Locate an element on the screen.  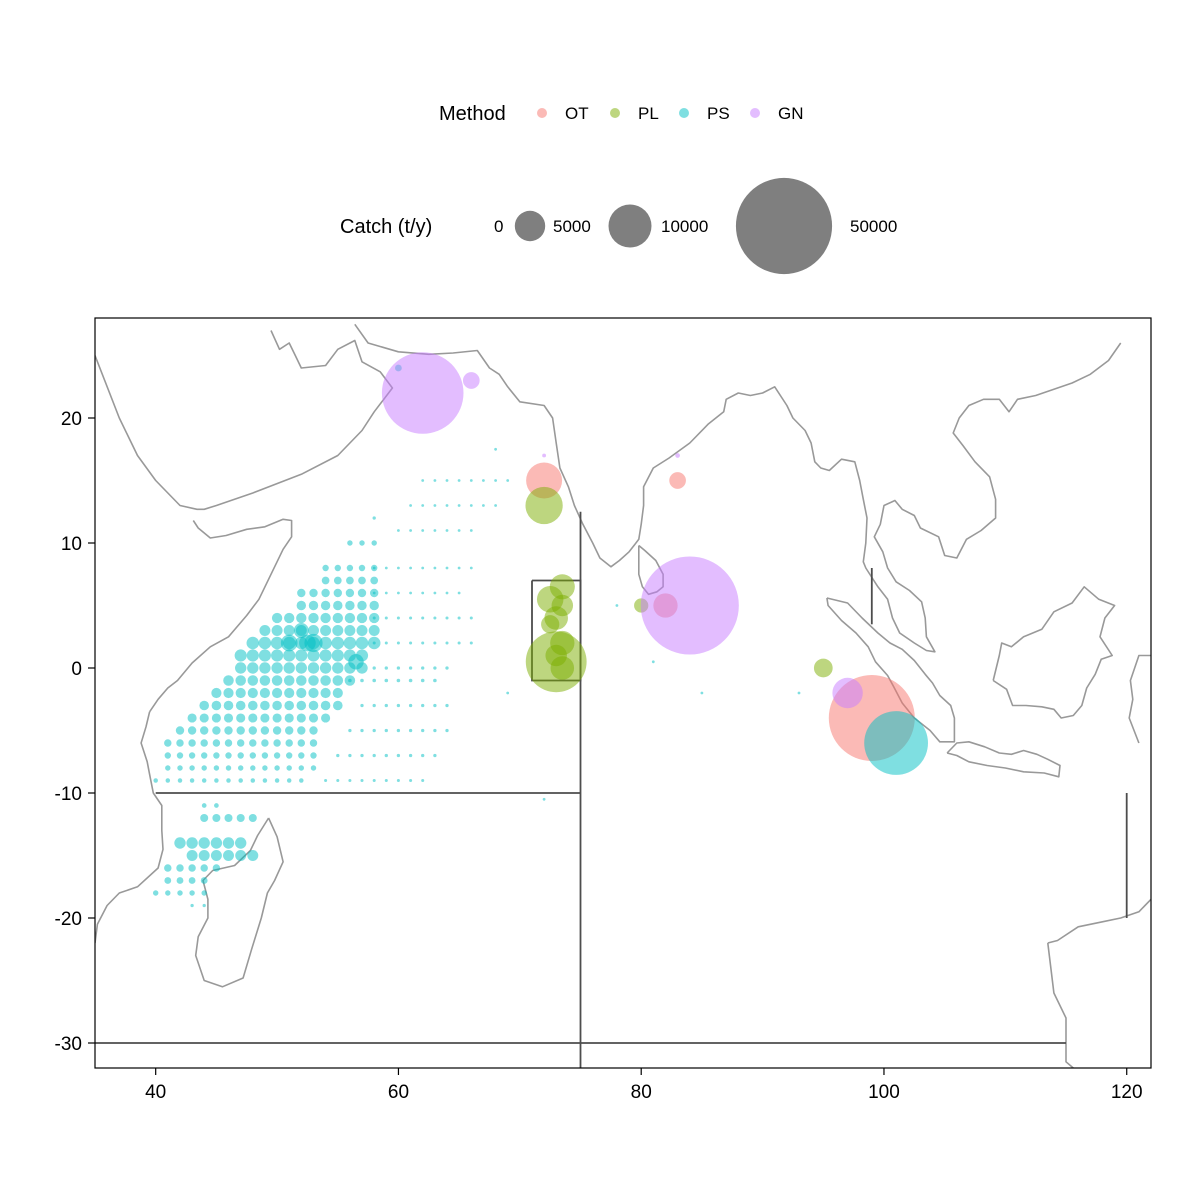
method-key-label: GN is located at coordinates (791, 113).